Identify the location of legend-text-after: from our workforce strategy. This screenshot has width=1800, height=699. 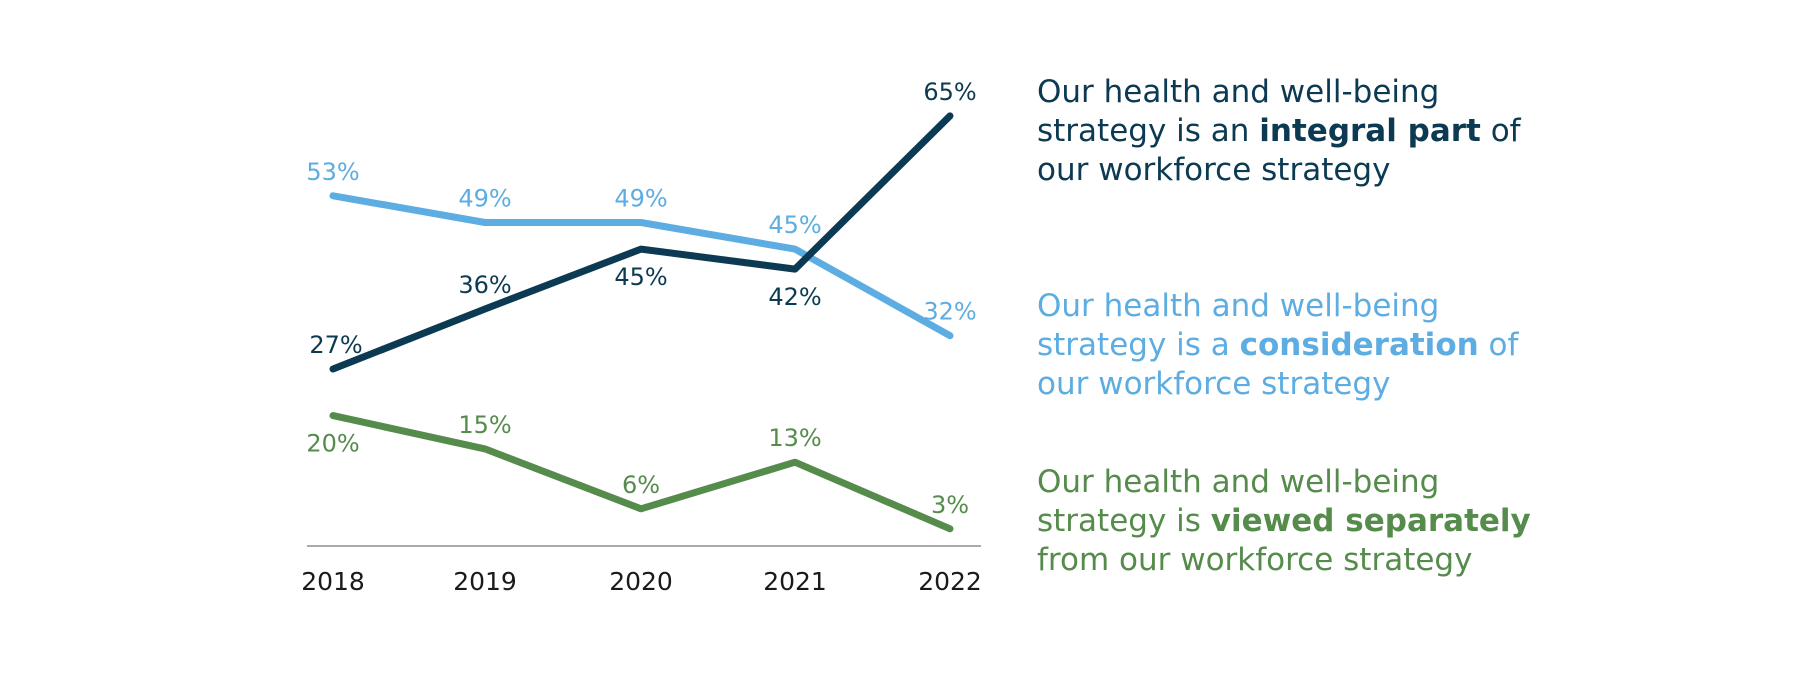
(1255, 560).